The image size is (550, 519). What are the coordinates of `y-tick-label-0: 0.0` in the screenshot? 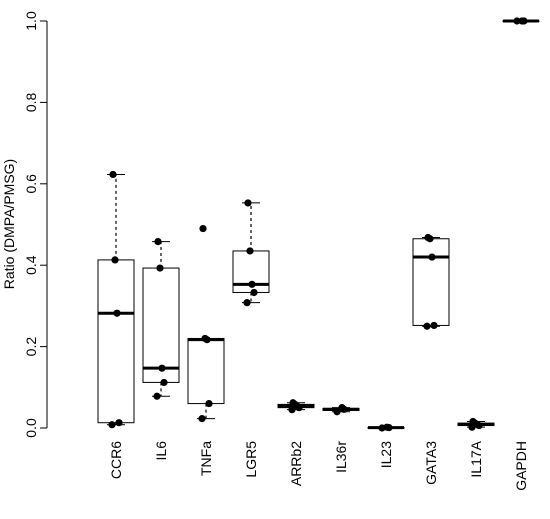 It's located at (31, 428).